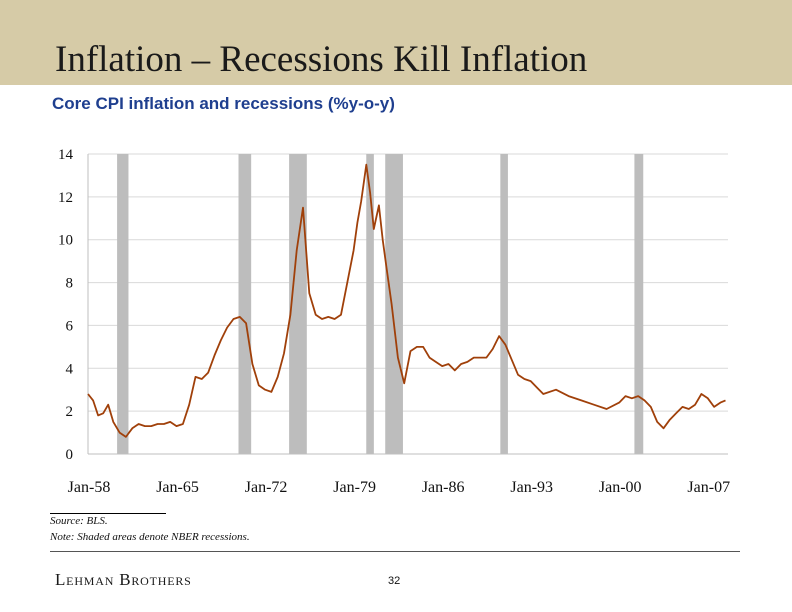 This screenshot has width=792, height=612. Describe the element at coordinates (66, 155) in the screenshot. I see `y-tick-label: 14` at that location.